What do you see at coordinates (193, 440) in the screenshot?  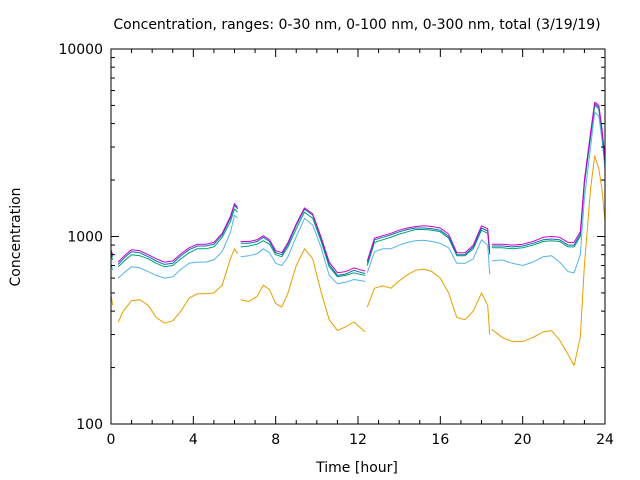 I see `x-tick-label: 4` at bounding box center [193, 440].